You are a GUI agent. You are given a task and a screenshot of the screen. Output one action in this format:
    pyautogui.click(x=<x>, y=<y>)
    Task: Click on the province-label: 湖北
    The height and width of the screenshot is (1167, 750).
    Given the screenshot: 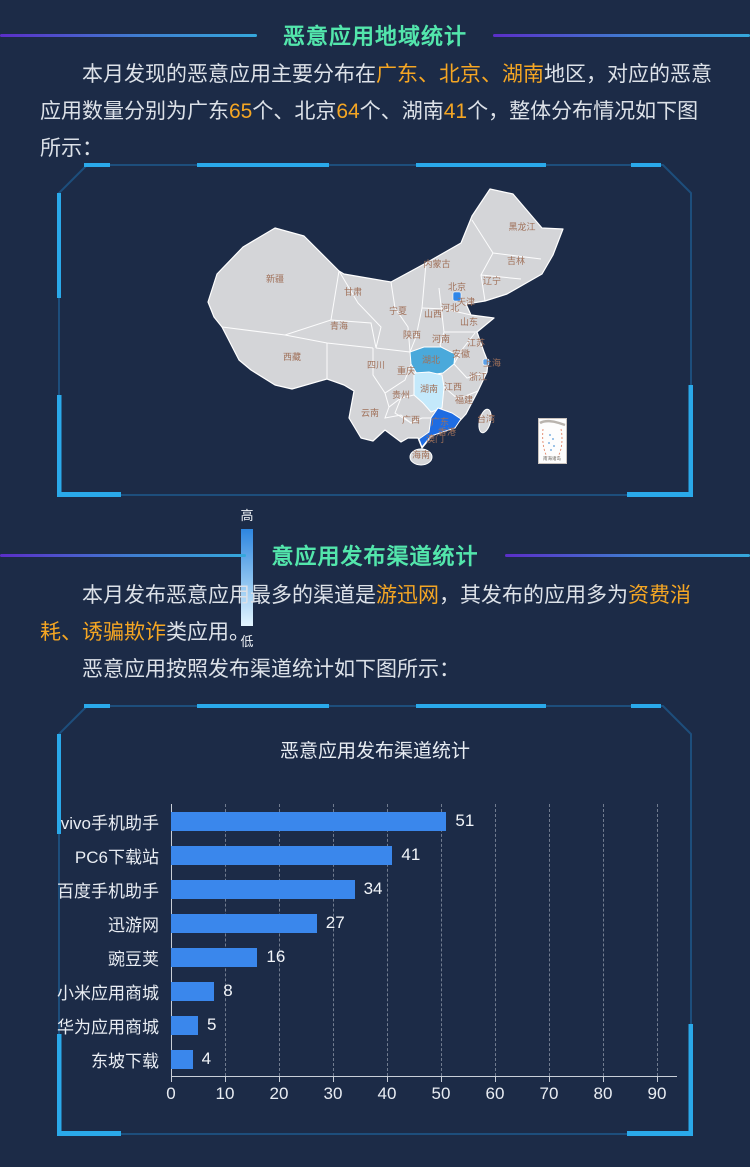 What is the action you would take?
    pyautogui.click(x=431, y=360)
    